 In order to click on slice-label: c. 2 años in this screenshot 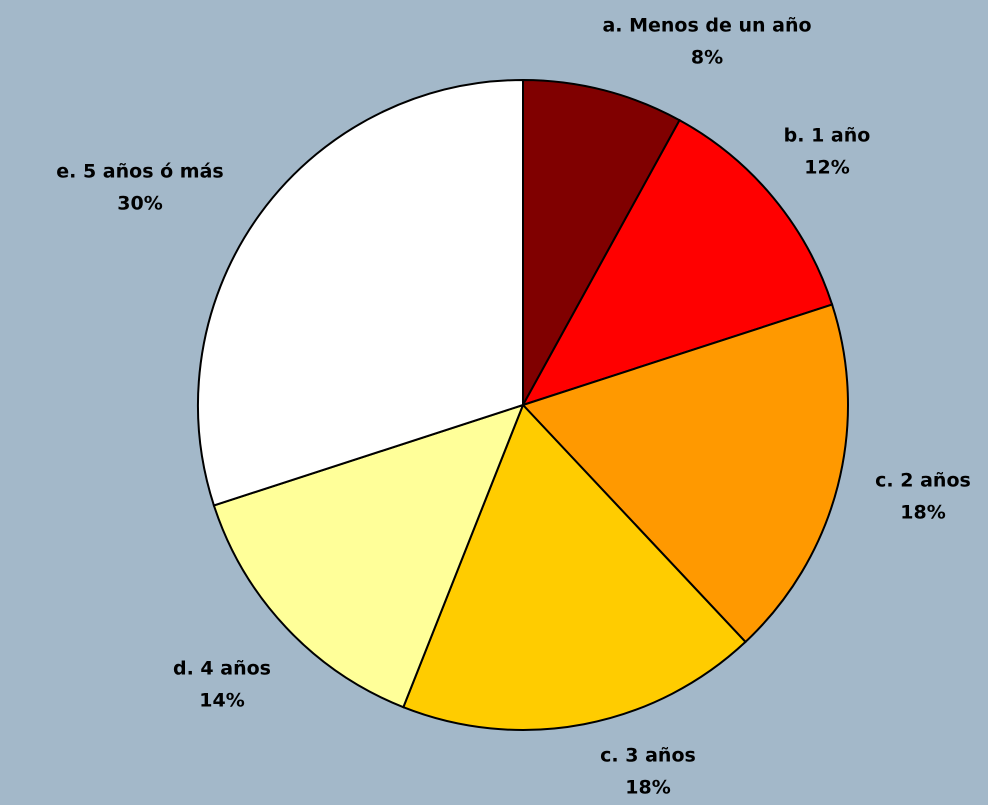, I will do `click(923, 481)`.